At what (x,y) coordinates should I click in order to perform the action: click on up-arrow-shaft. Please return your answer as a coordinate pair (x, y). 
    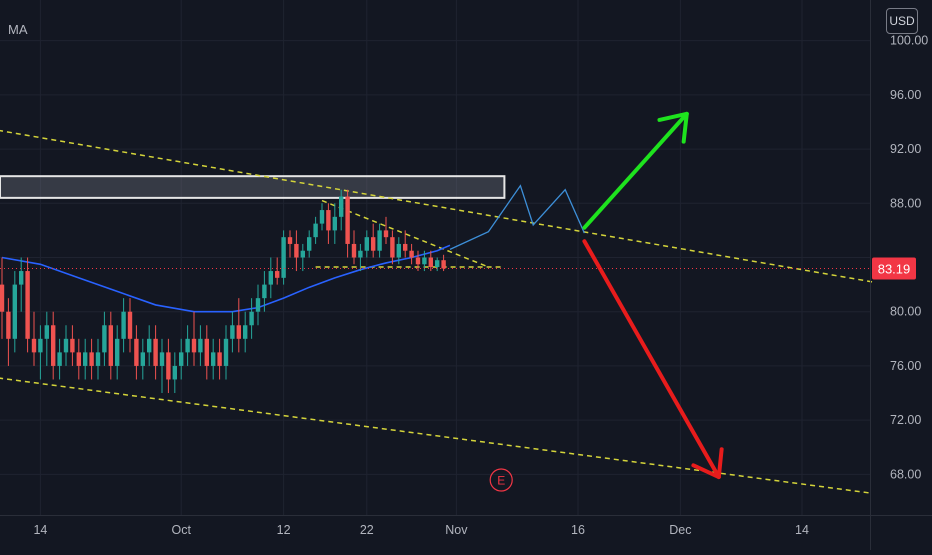
    Looking at the image, I should click on (635, 170).